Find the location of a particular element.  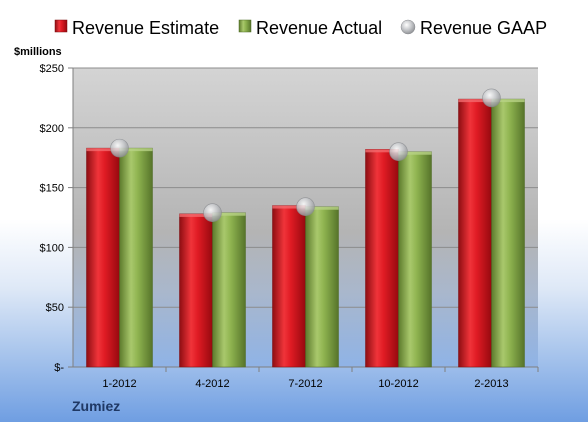

y-tick-label: $200 is located at coordinates (52, 129).